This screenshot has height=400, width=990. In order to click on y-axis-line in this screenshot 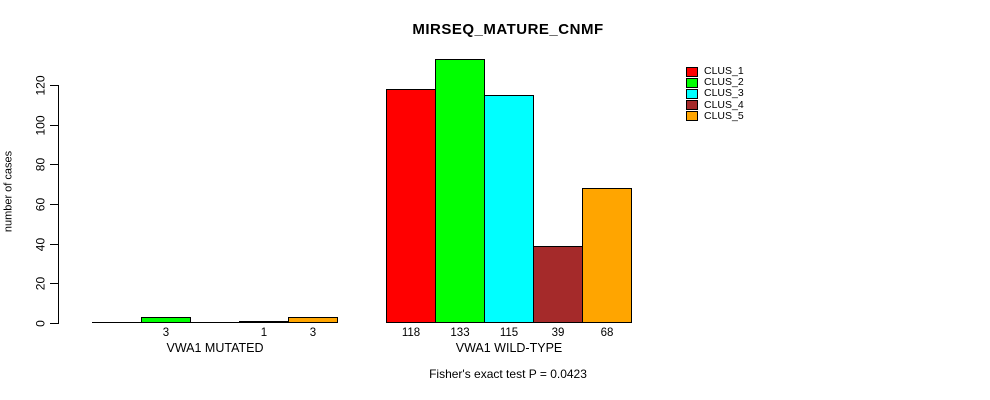, I will do `click(58, 204)`.